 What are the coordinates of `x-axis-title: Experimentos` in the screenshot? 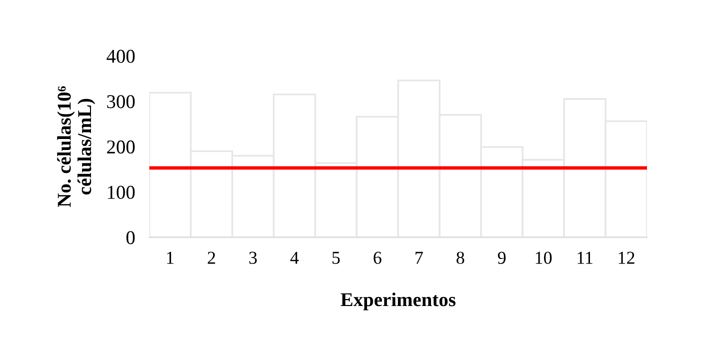 It's located at (398, 301).